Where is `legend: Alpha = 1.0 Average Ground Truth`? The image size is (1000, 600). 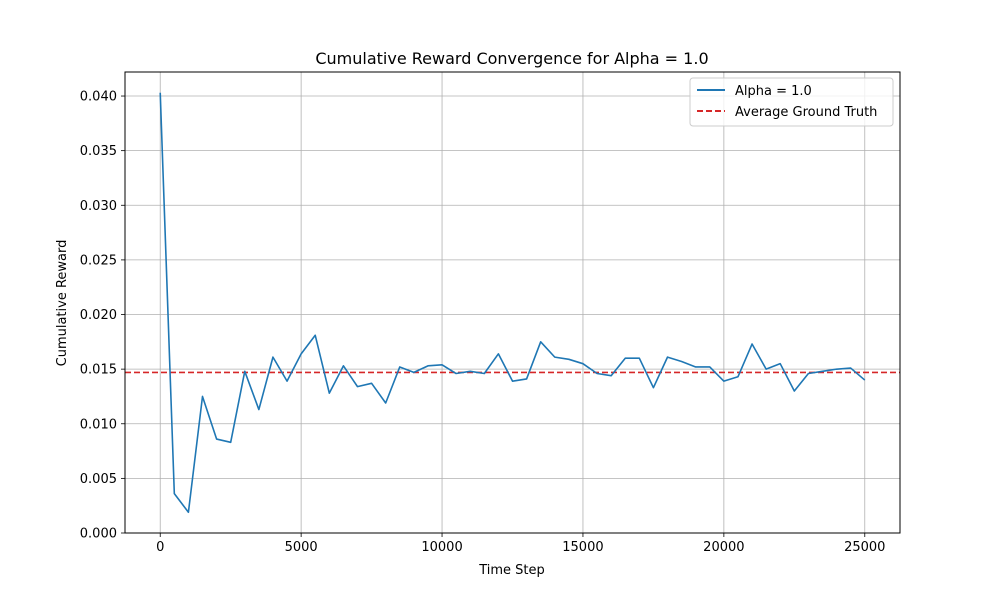
legend: Alpha = 1.0 Average Ground Truth is located at coordinates (791, 102).